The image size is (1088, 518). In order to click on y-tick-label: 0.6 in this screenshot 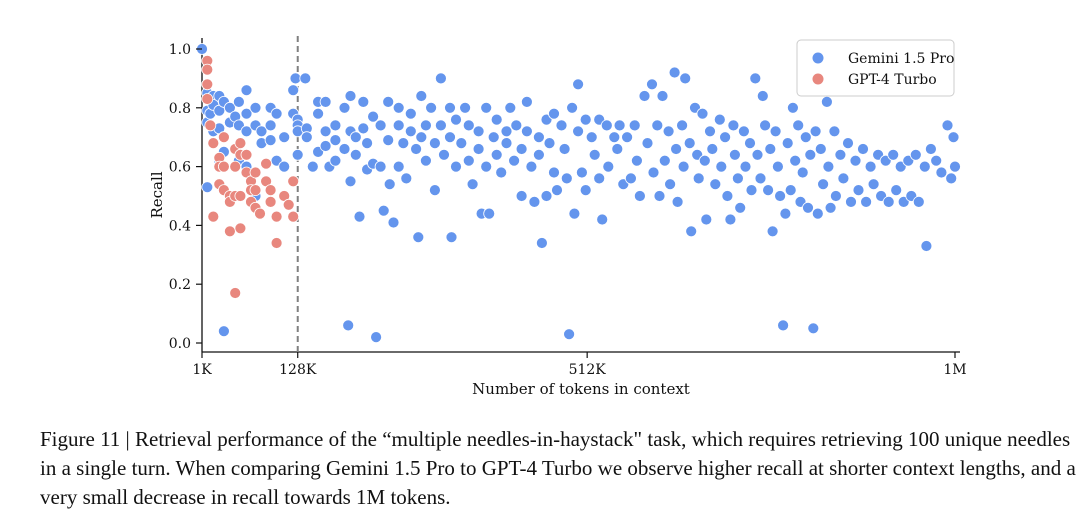, I will do `click(180, 168)`.